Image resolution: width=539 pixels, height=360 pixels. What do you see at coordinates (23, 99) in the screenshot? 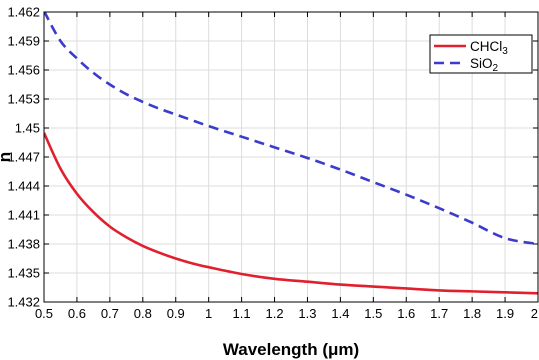
I see `y-tick-label: 1.453` at bounding box center [23, 99].